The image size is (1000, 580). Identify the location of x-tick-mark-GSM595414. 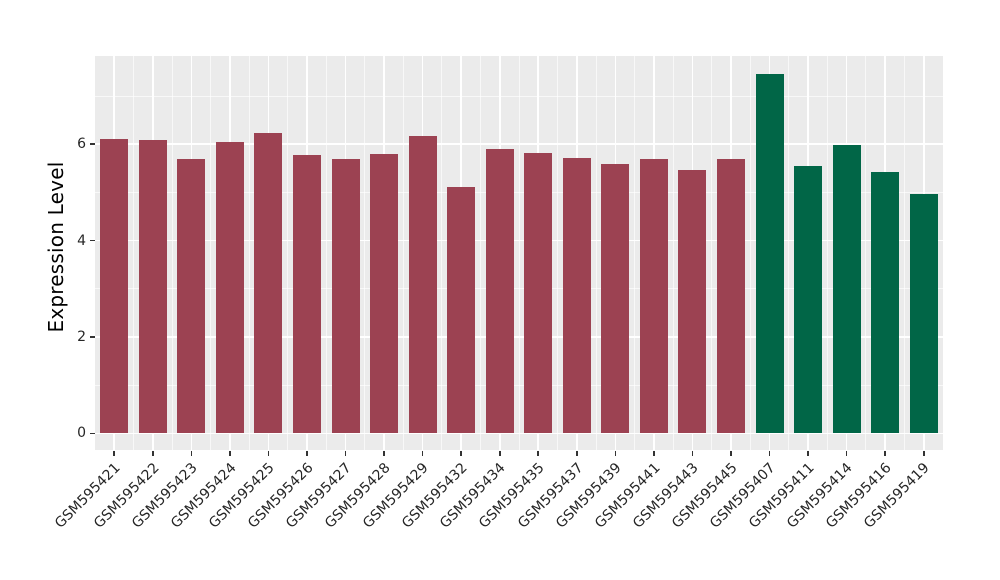
(846, 453).